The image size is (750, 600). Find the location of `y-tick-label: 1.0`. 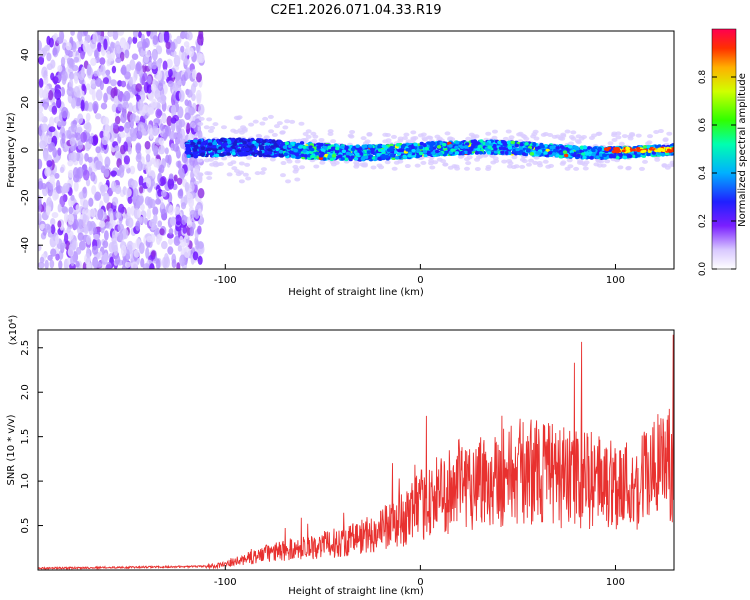

y-tick-label: 1.0 is located at coordinates (25, 481).